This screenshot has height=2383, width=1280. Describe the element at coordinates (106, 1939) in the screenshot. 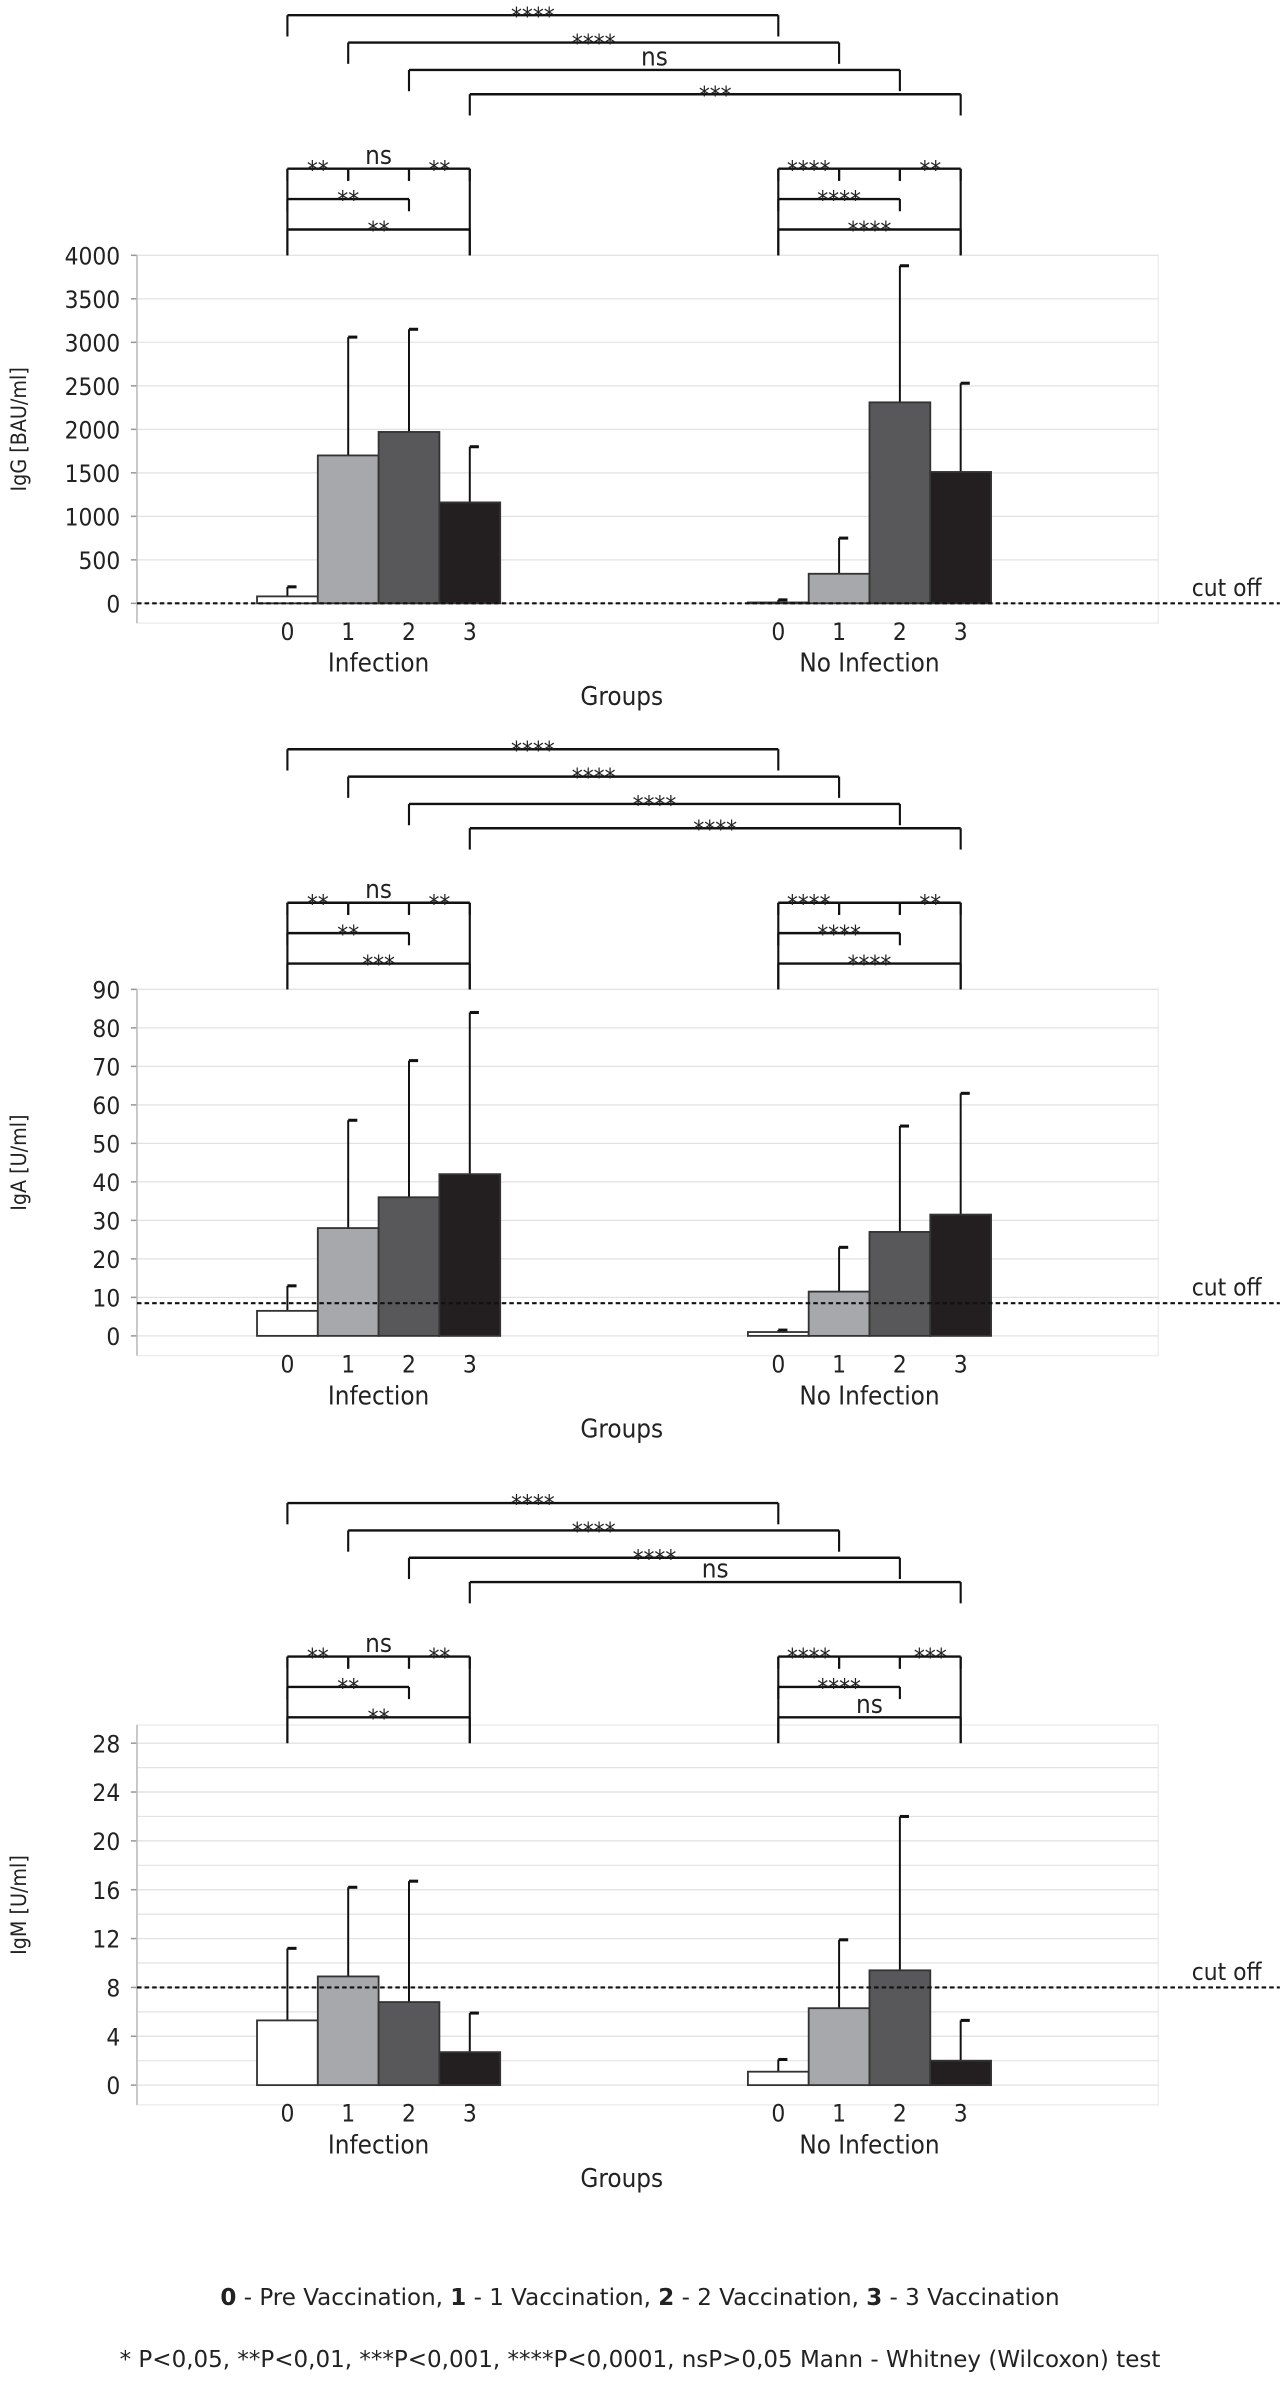

I see `y-tick-label: 12` at that location.